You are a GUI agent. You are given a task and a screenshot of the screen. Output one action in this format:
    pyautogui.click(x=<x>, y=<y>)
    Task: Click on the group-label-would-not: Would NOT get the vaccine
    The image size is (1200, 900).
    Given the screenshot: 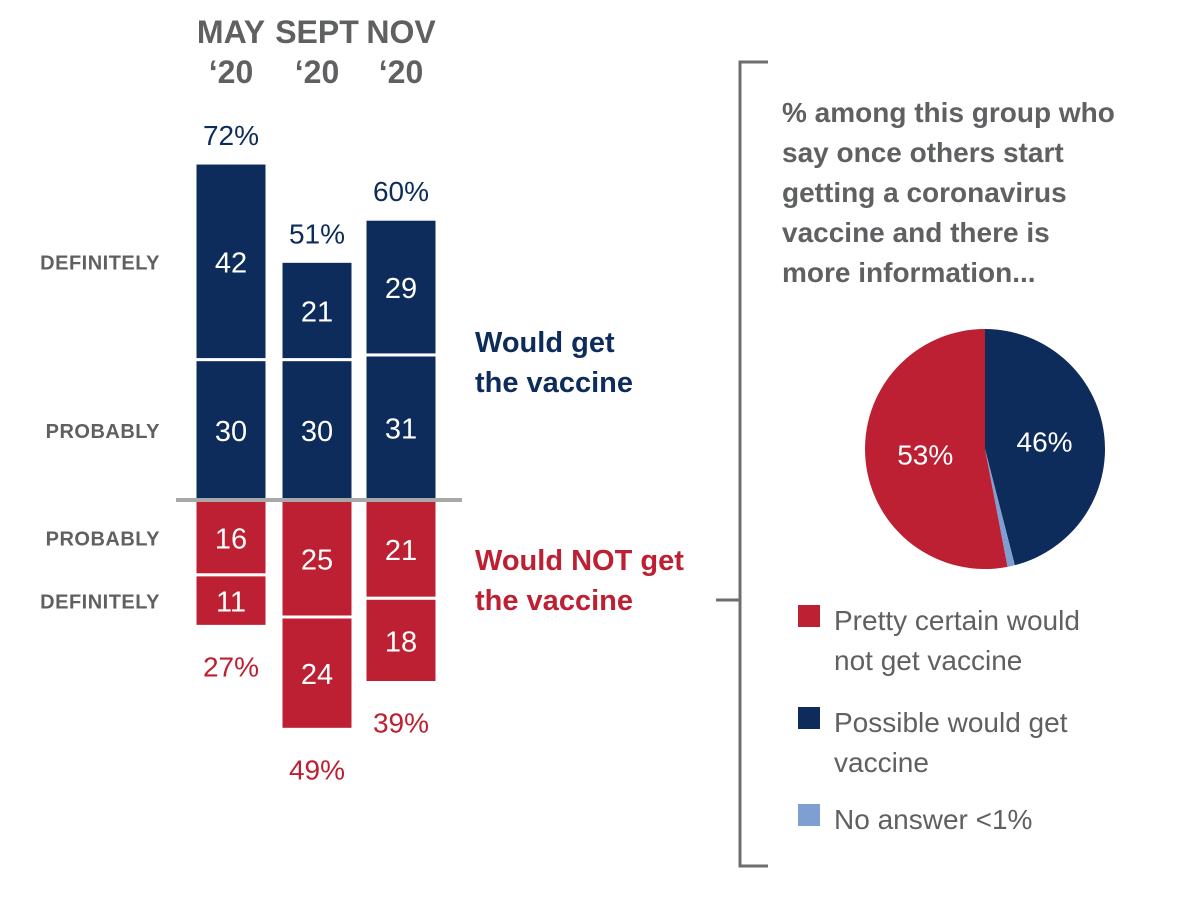 What is the action you would take?
    pyautogui.click(x=579, y=581)
    